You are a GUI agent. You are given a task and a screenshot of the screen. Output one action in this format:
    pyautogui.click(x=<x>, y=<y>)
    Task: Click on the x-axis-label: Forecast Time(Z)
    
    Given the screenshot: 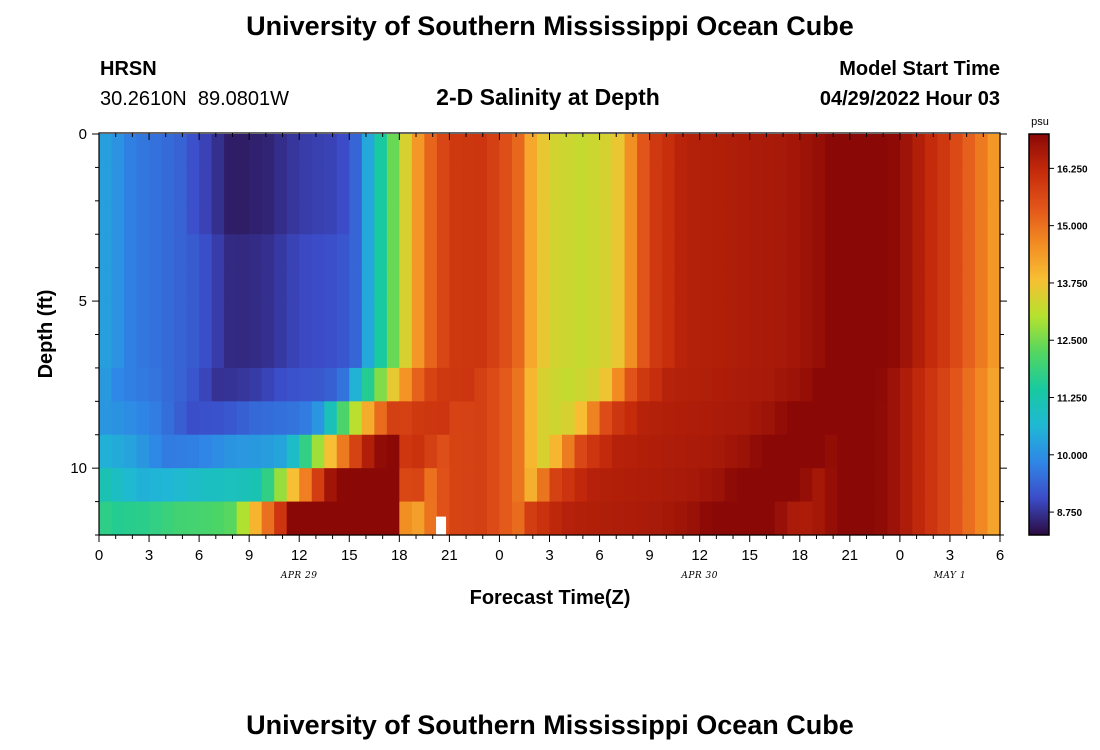 What is the action you would take?
    pyautogui.click(x=550, y=598)
    